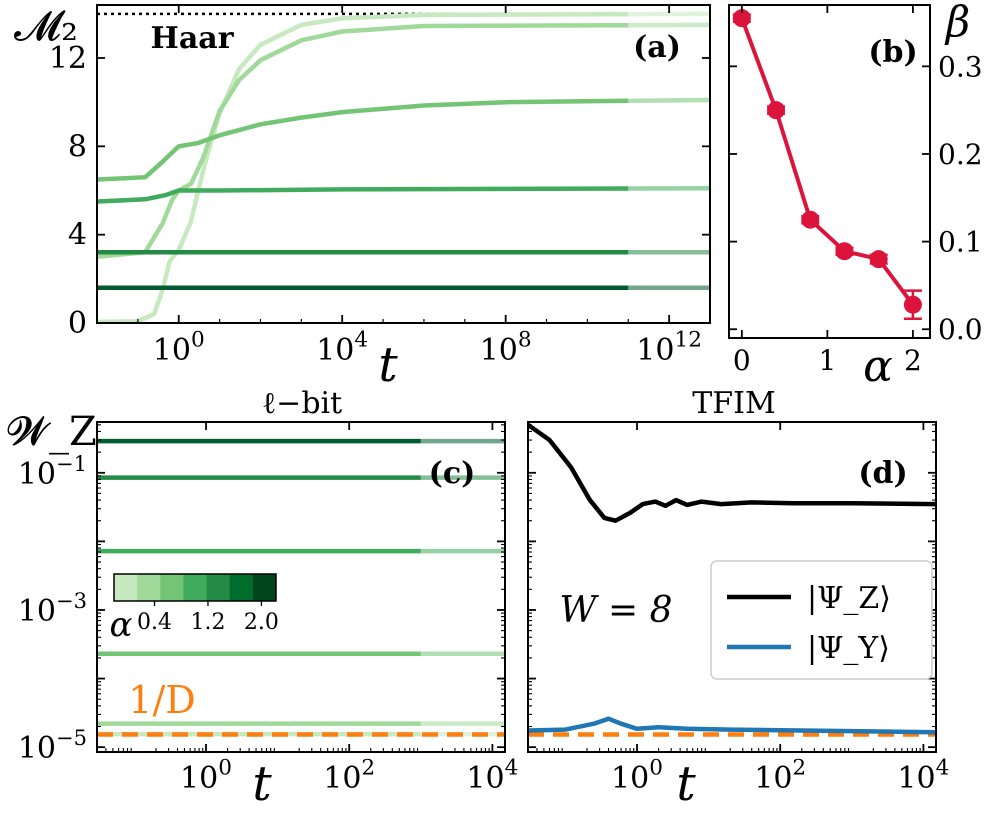 Image resolution: width=996 pixels, height=815 pixels. What do you see at coordinates (46, 25) in the screenshot?
I see `ylabel-a: 𝓜₂` at bounding box center [46, 25].